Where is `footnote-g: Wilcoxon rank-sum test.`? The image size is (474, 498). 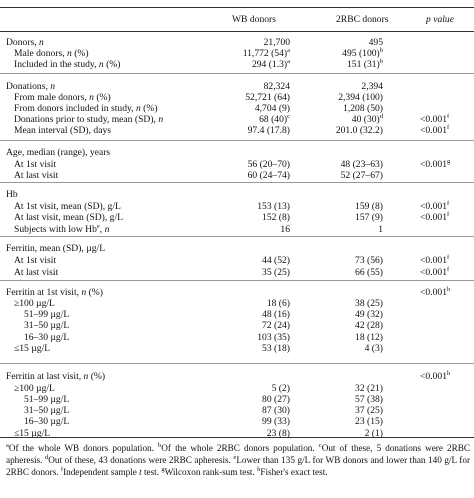
footnote-g: Wilcoxon rank-sum test. is located at coordinates (209, 471).